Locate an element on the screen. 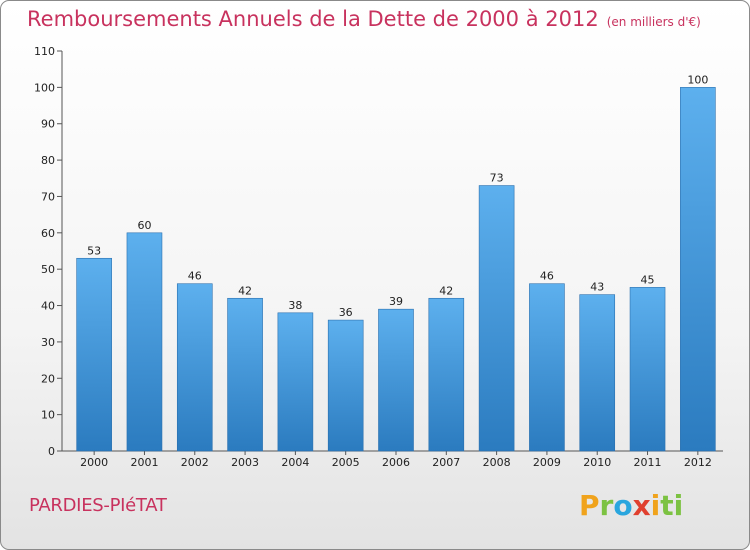 This screenshot has height=550, width=750. bar-value-label: 73 is located at coordinates (497, 178).